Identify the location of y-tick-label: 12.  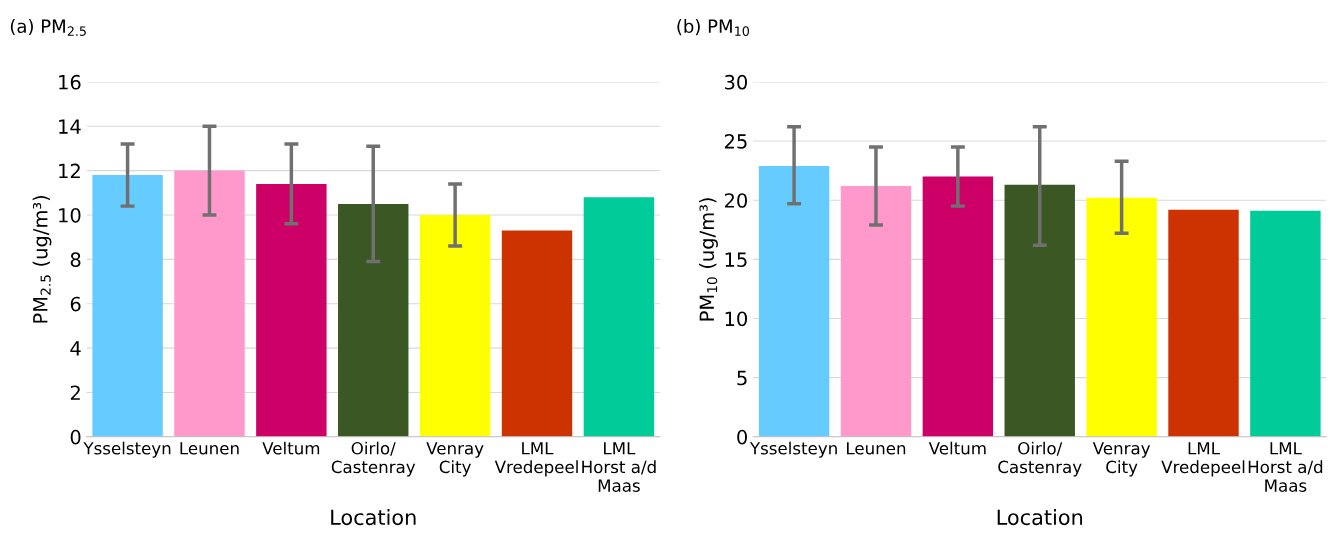
(69, 171).